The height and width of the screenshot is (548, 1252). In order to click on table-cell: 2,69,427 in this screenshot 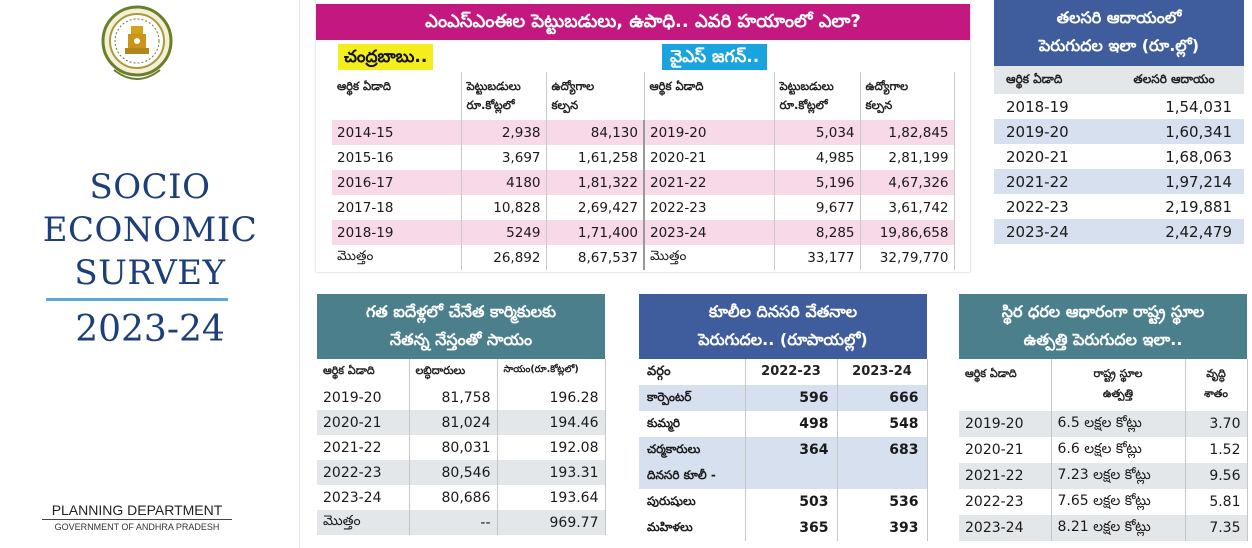, I will do `click(595, 207)`.